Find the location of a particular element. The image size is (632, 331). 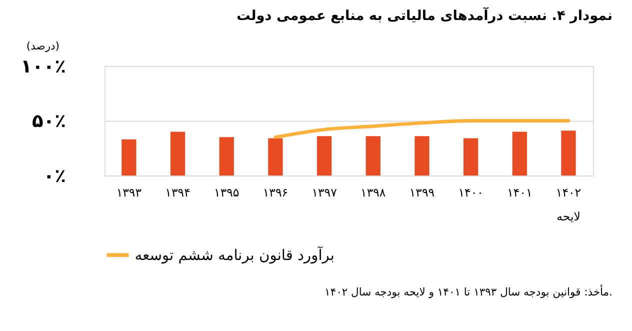

y-tick-label: ۰٪ is located at coordinates (54, 176).